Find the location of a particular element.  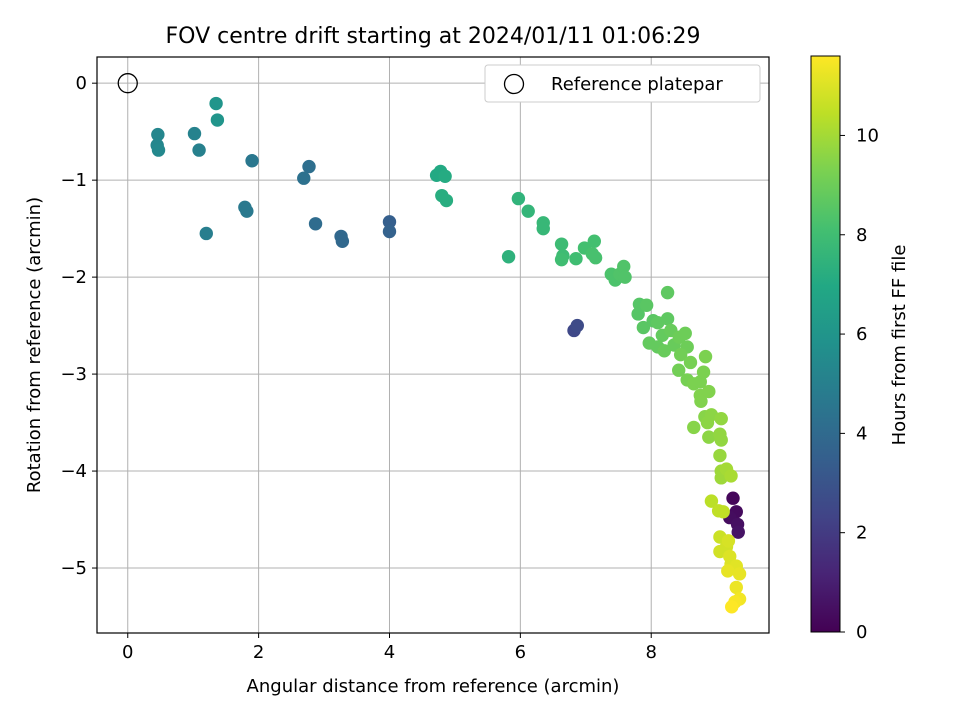

colorbar-tick-label: 2 is located at coordinates (861, 533).